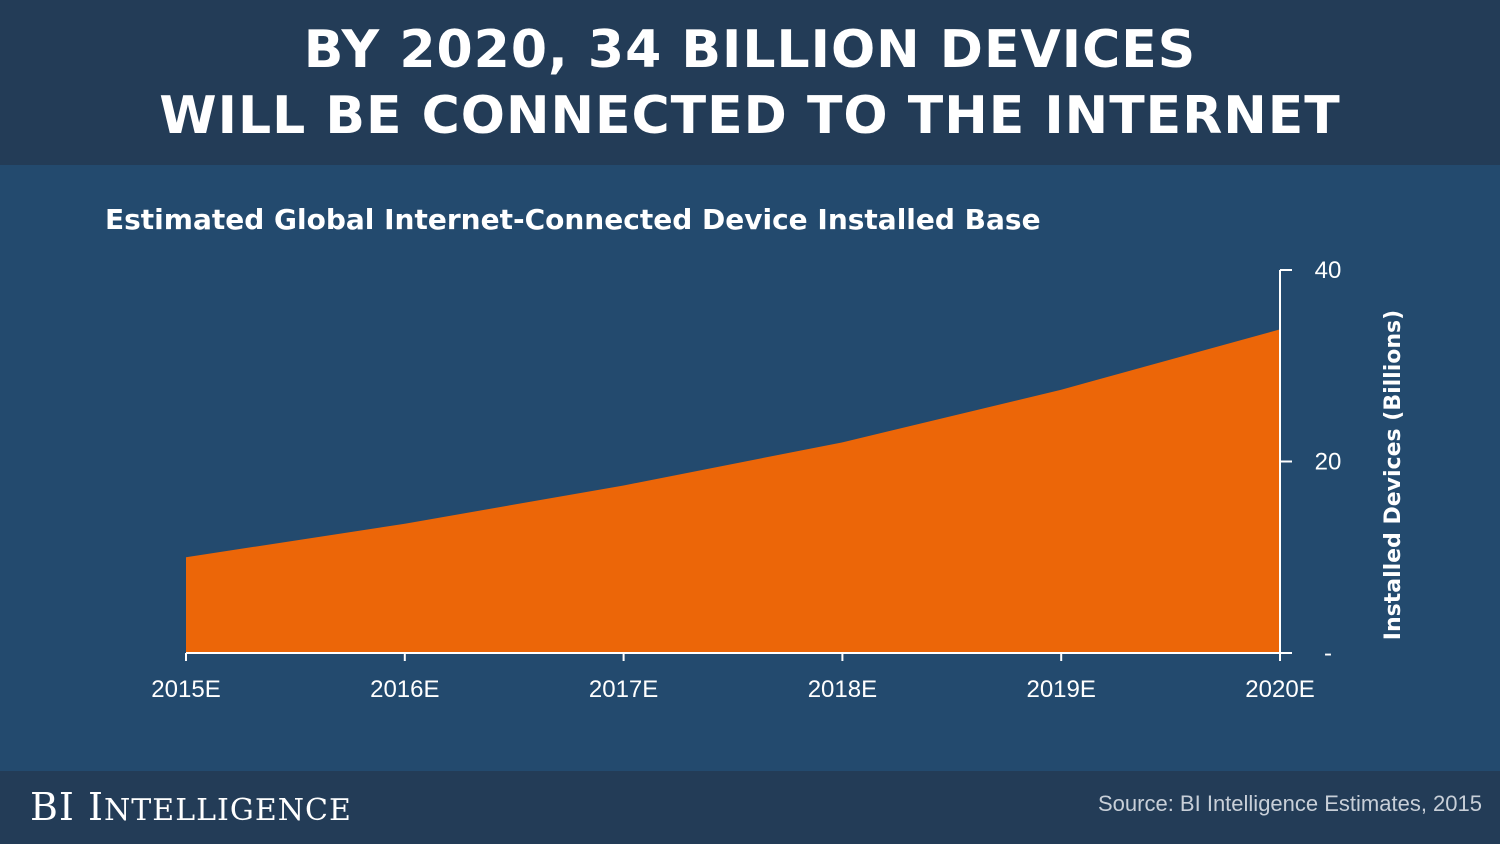 The height and width of the screenshot is (844, 1500). Describe the element at coordinates (1393, 475) in the screenshot. I see `y-axis-label: Installed Devices (Billions)` at that location.